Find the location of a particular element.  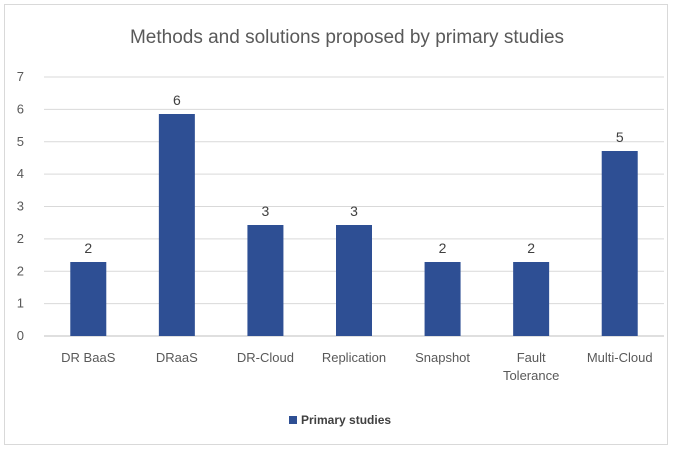

y-tick-label: 7 is located at coordinates (20, 76).